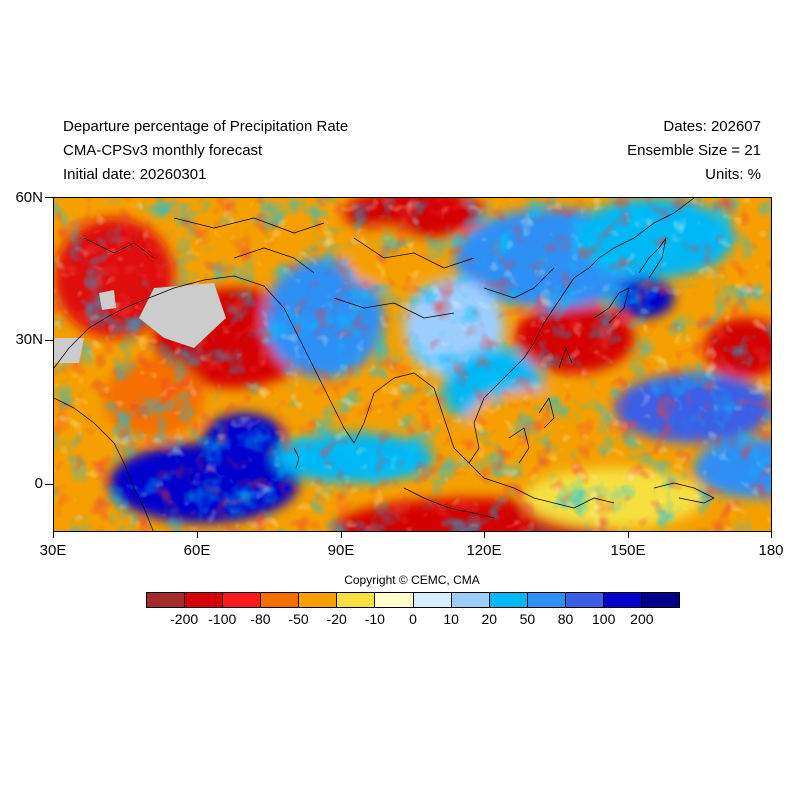 This screenshot has width=800, height=800. I want to click on units-label: Units: %, so click(733, 174).